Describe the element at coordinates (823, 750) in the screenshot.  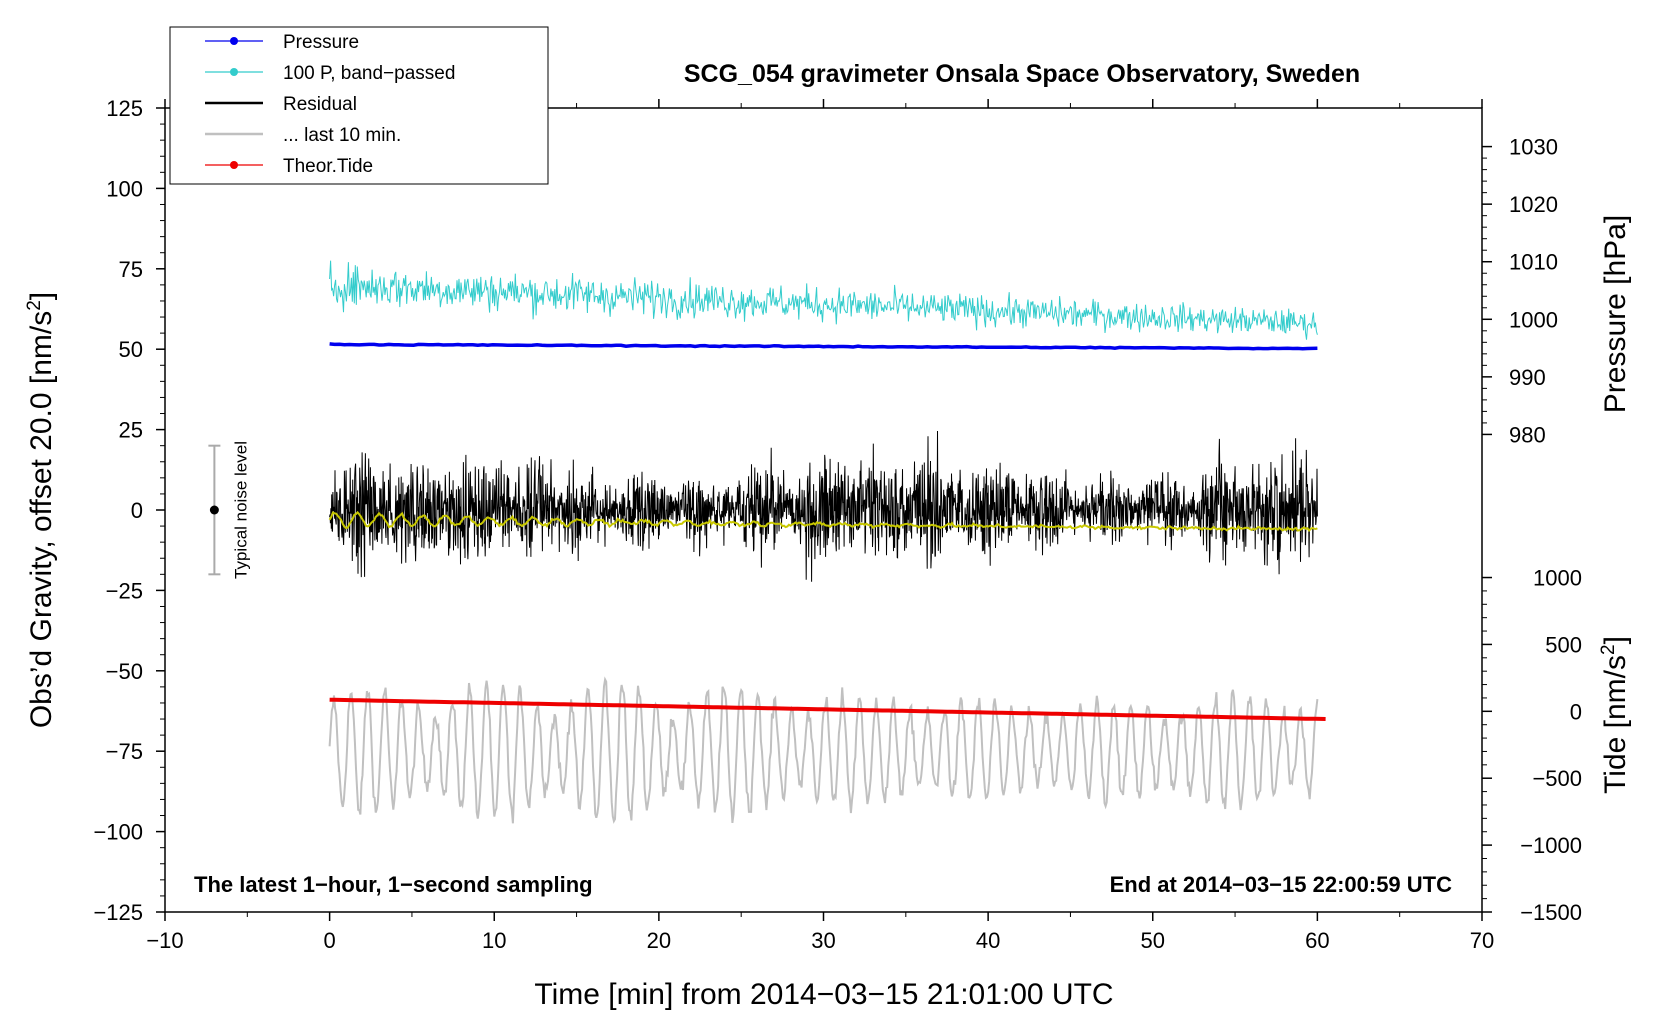
I see `last-10-min-line` at that location.